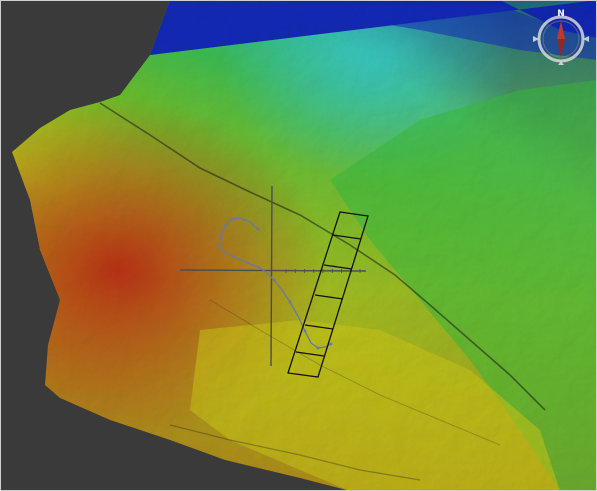 This screenshot has height=491, width=597. I want to click on compass-west-tick, so click(536, 39).